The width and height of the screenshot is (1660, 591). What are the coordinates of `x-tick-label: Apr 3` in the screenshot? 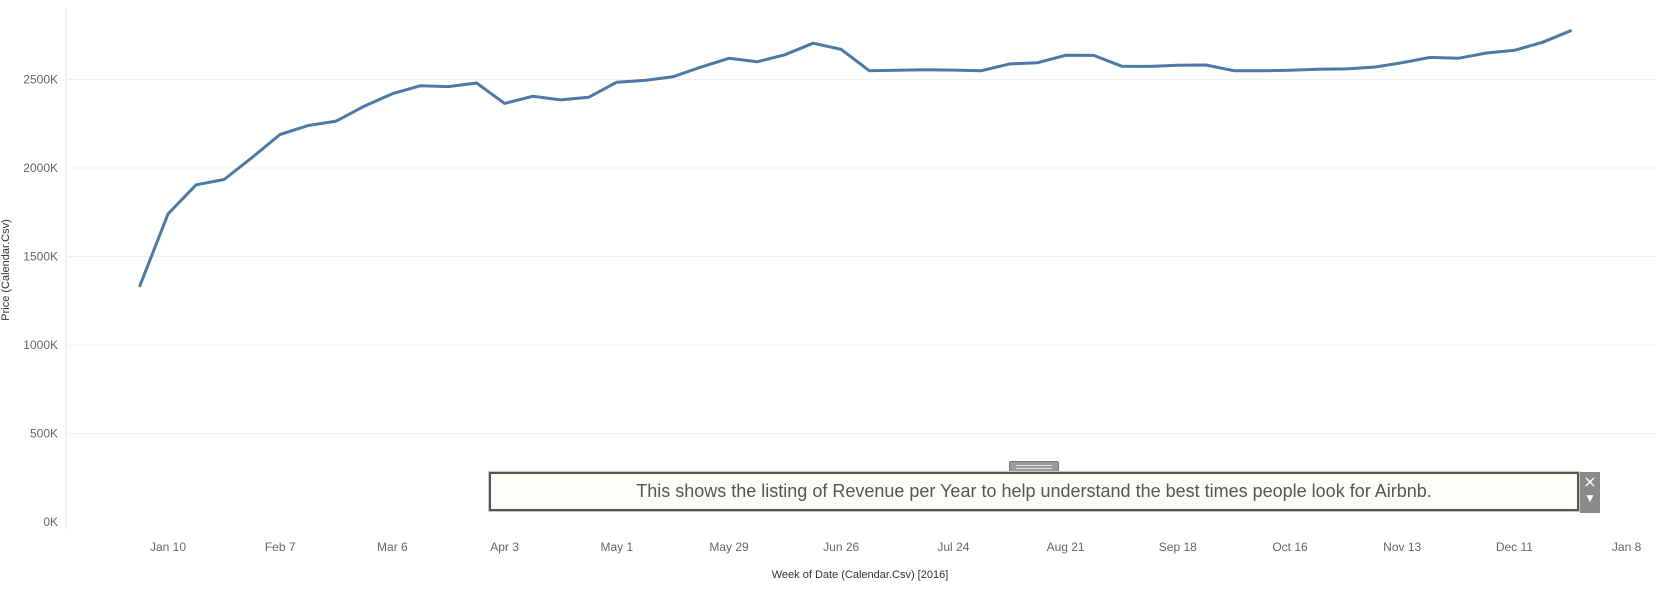 It's located at (504, 547).